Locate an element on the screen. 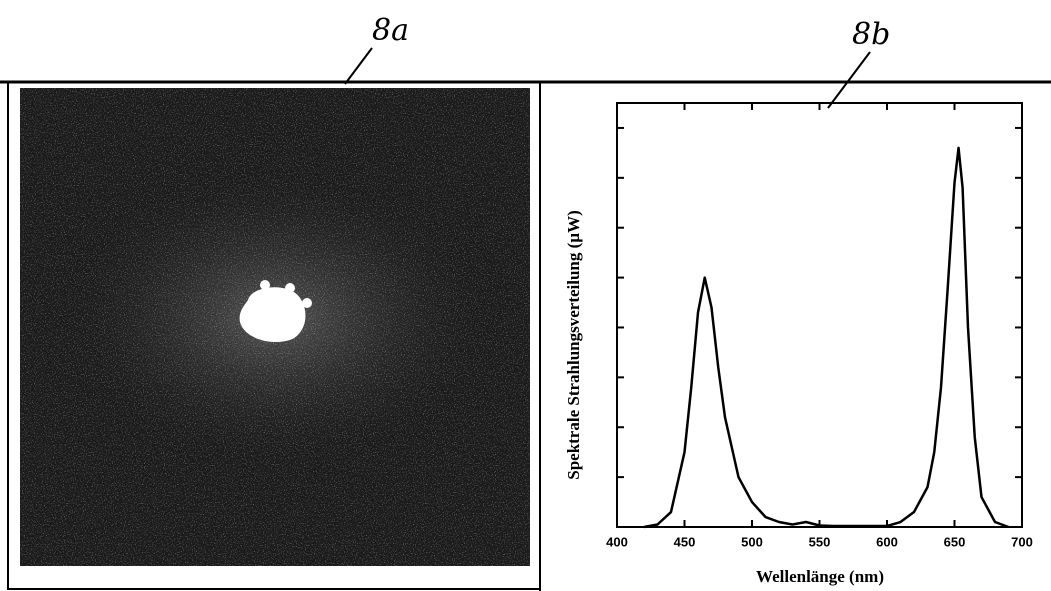 Image resolution: width=1051 pixels, height=591 pixels. x-tick-label: 450 is located at coordinates (685, 541).